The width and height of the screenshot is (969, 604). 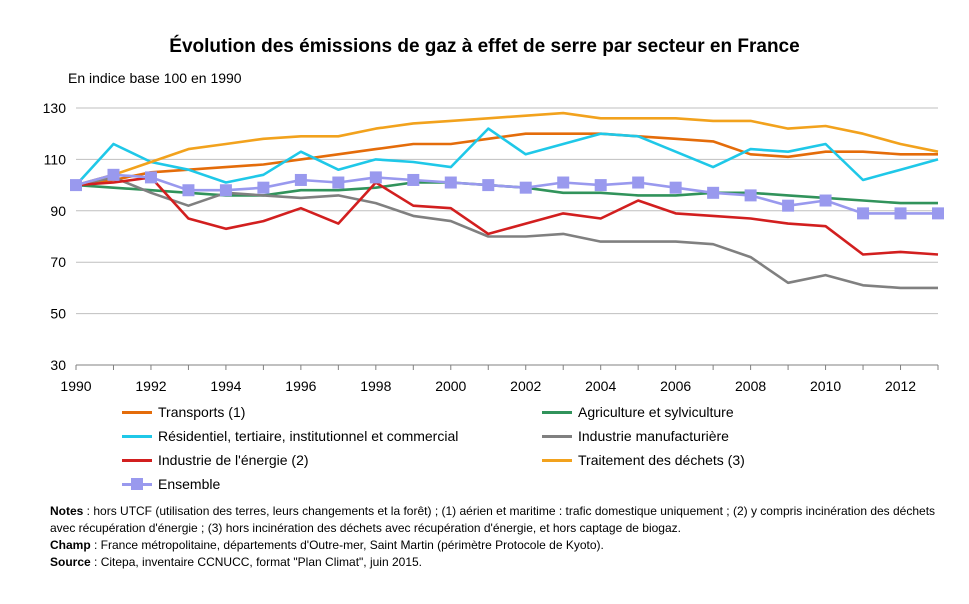 I want to click on x-tick-label: 2008, so click(x=750, y=386).